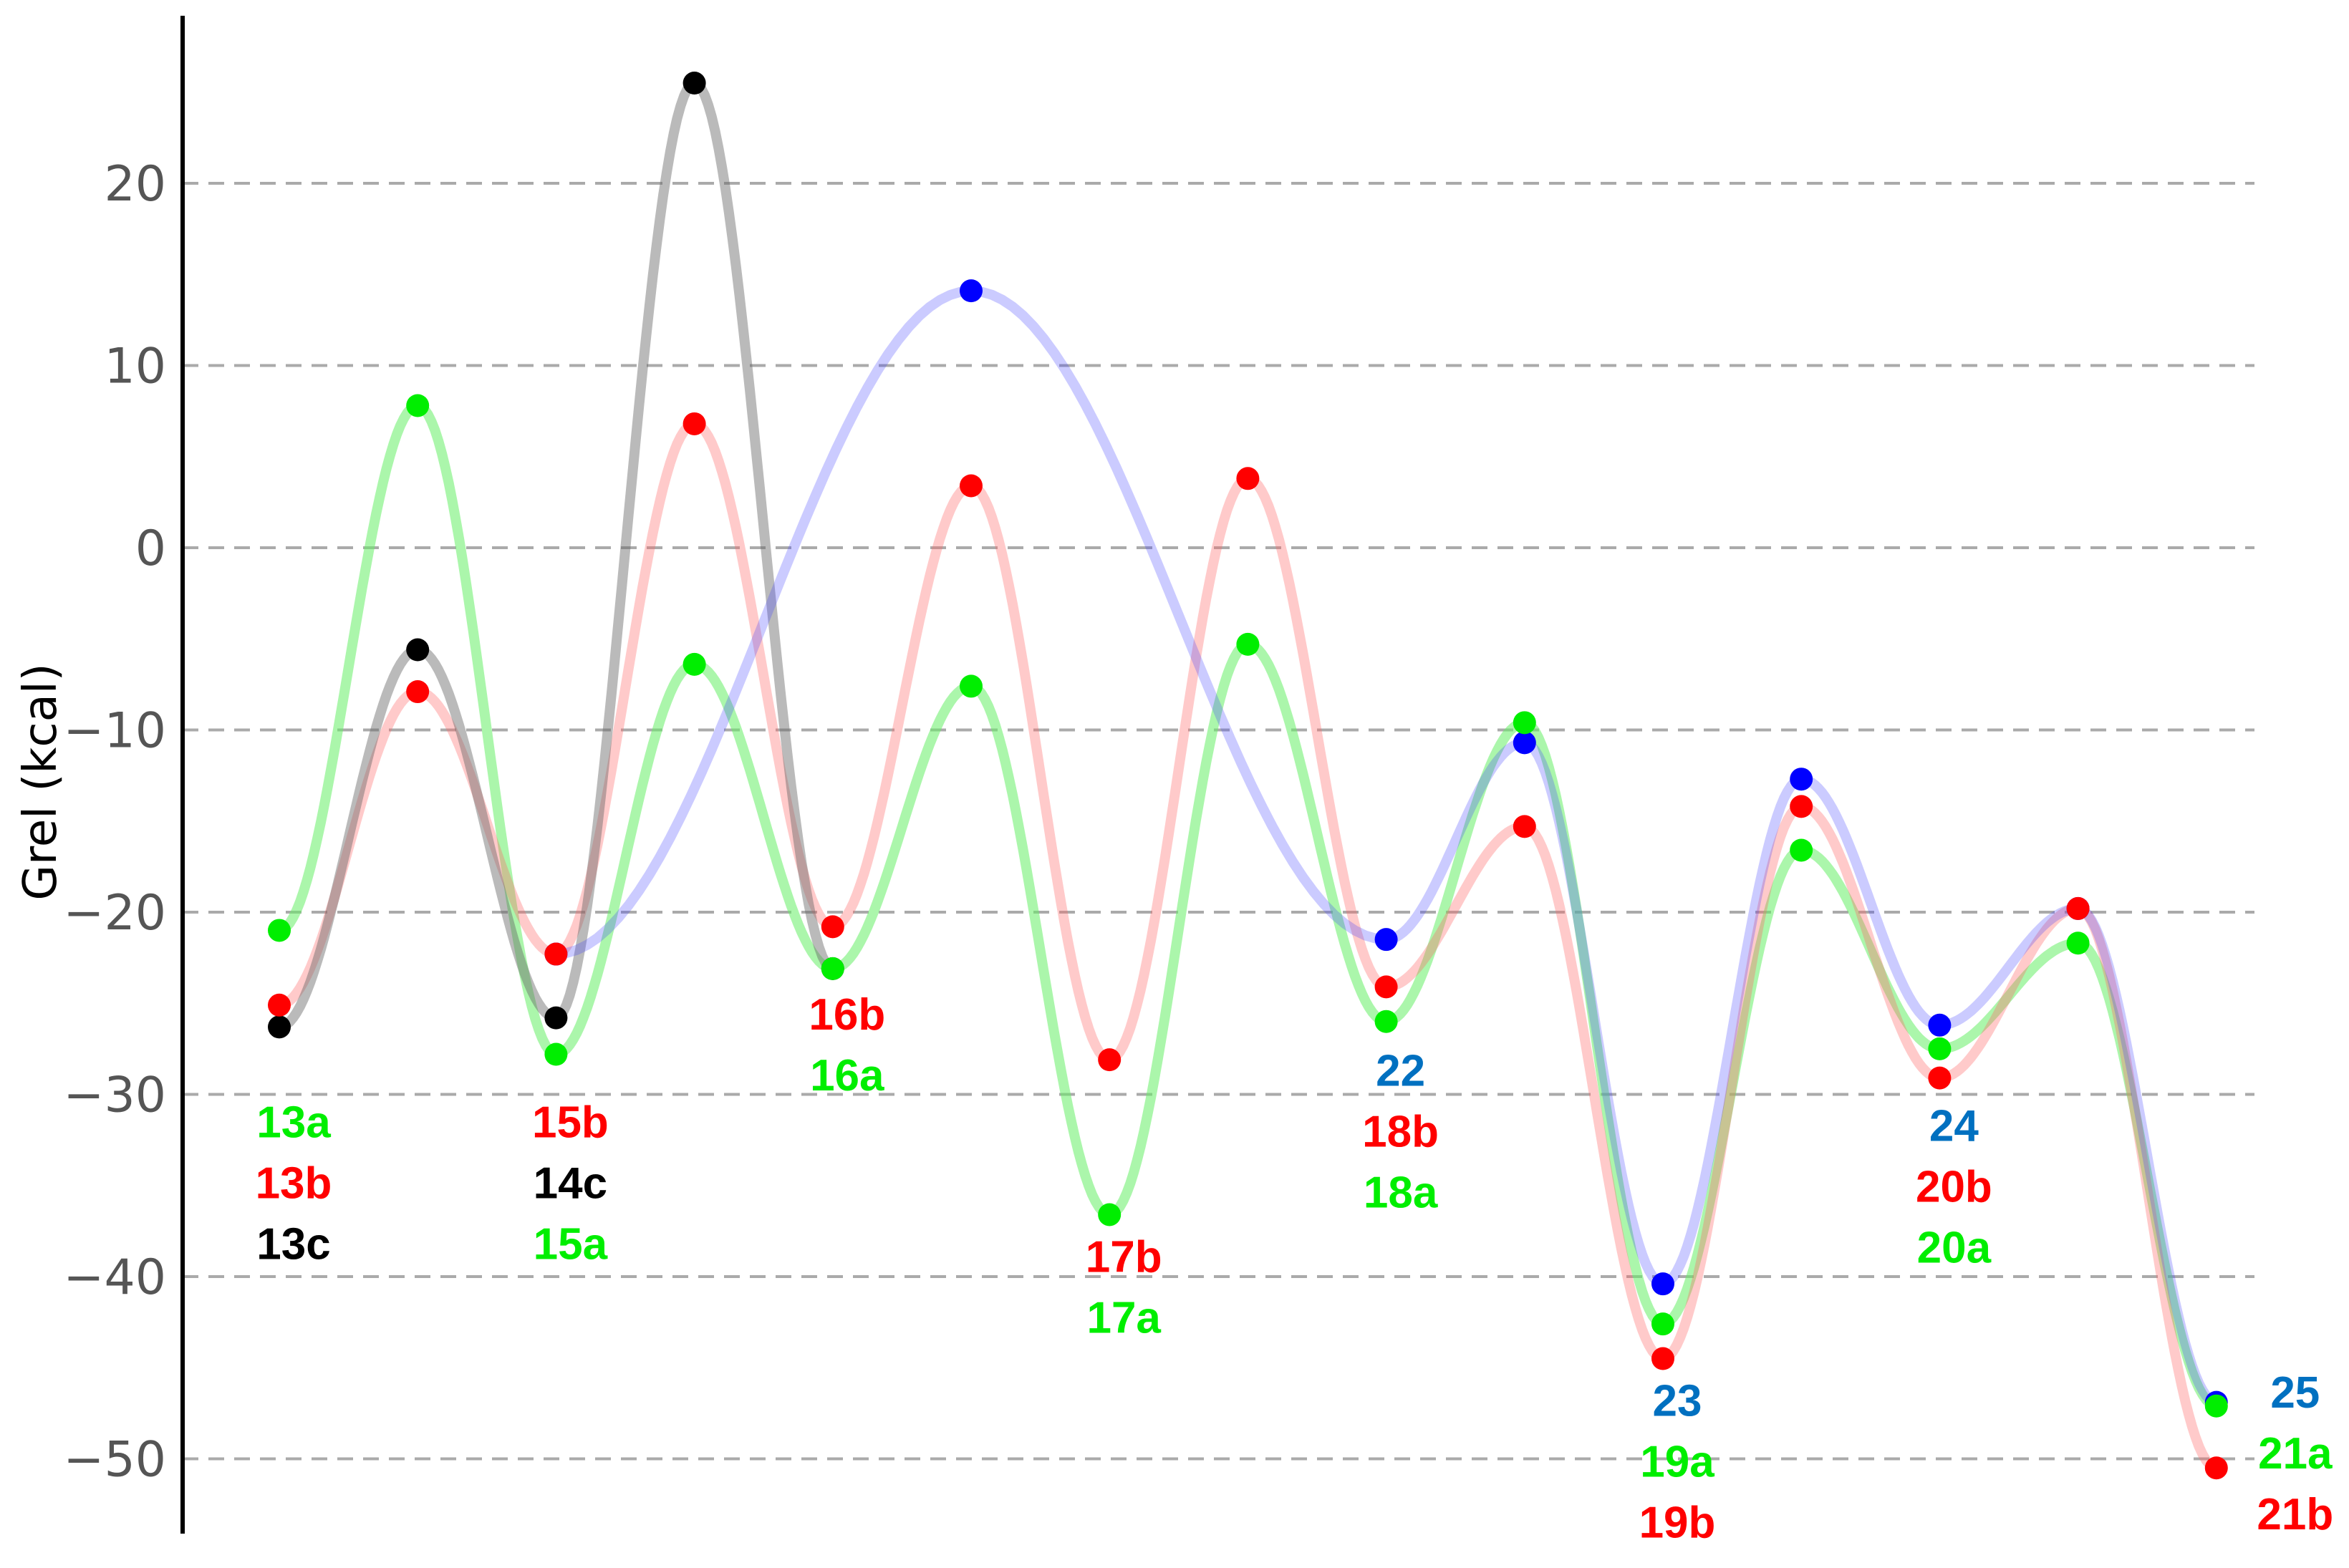 This screenshot has height=1568, width=2349. I want to click on state-label: 21b, so click(2295, 1514).